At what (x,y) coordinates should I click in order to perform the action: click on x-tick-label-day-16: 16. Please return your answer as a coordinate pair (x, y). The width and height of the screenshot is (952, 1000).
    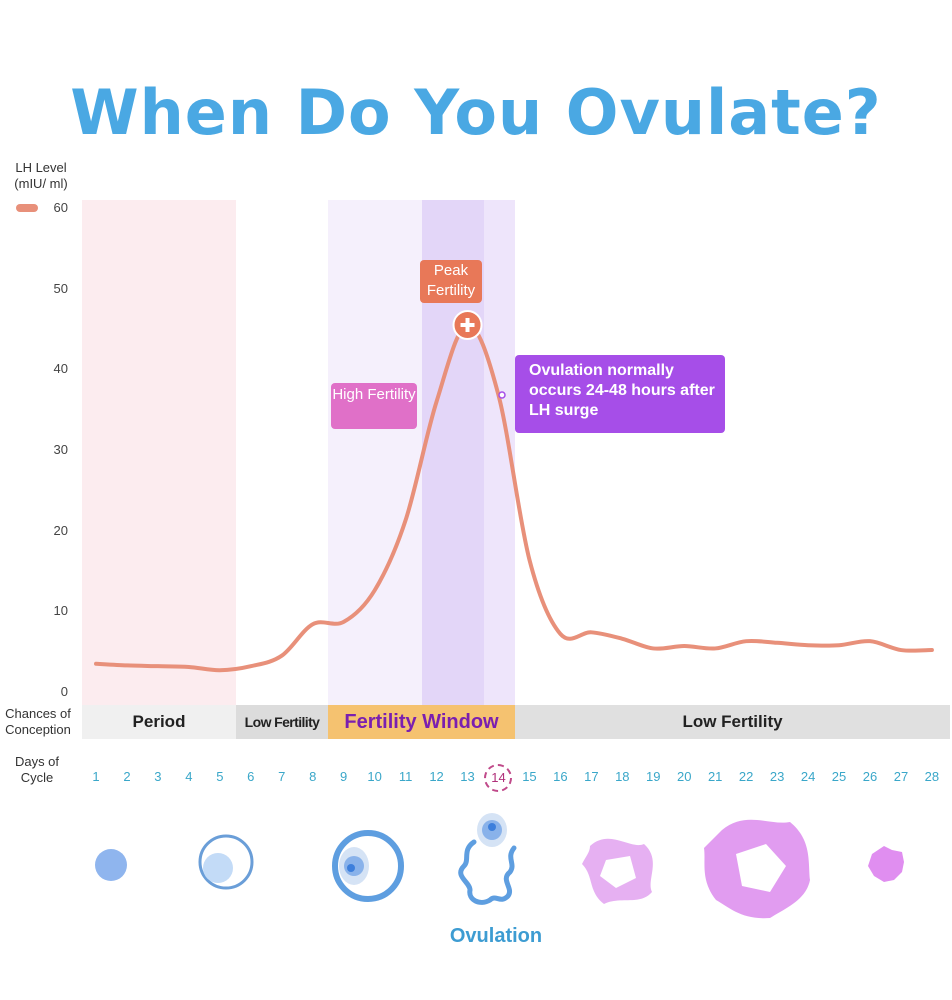
    Looking at the image, I should click on (560, 776).